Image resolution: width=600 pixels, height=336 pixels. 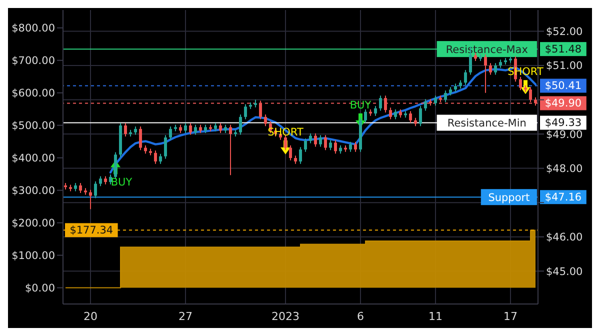 I want to click on x-tick-label: 11, so click(x=435, y=316).